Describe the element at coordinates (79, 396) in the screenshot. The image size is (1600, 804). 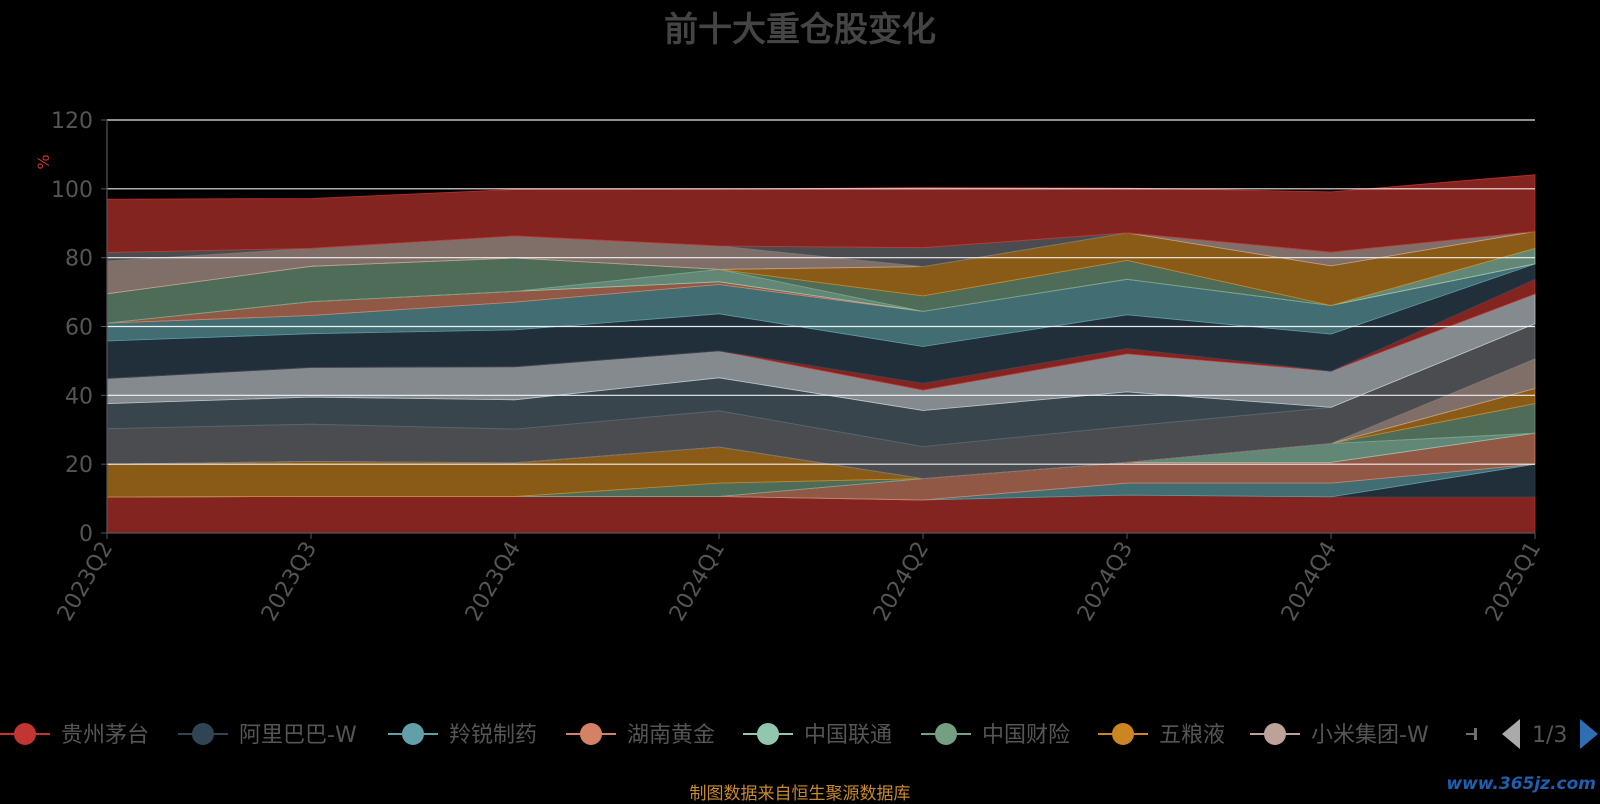
I see `y-tick-label-2: 40` at that location.